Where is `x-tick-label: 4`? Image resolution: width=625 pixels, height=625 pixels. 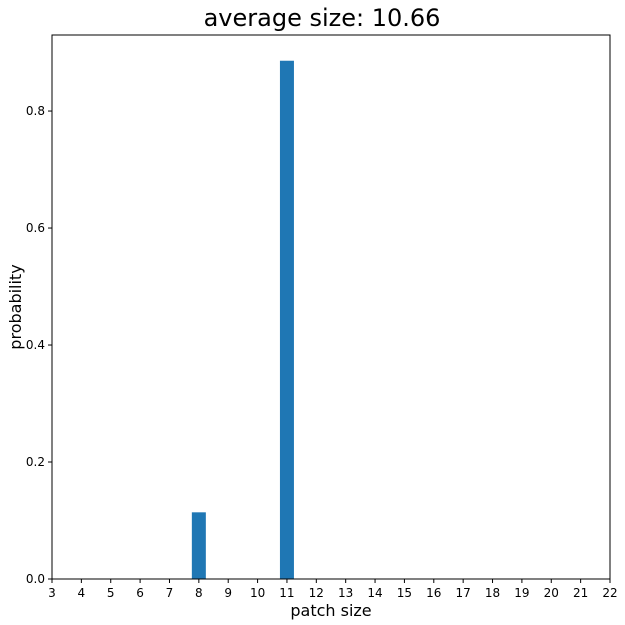 x-tick-label: 4 is located at coordinates (82, 593).